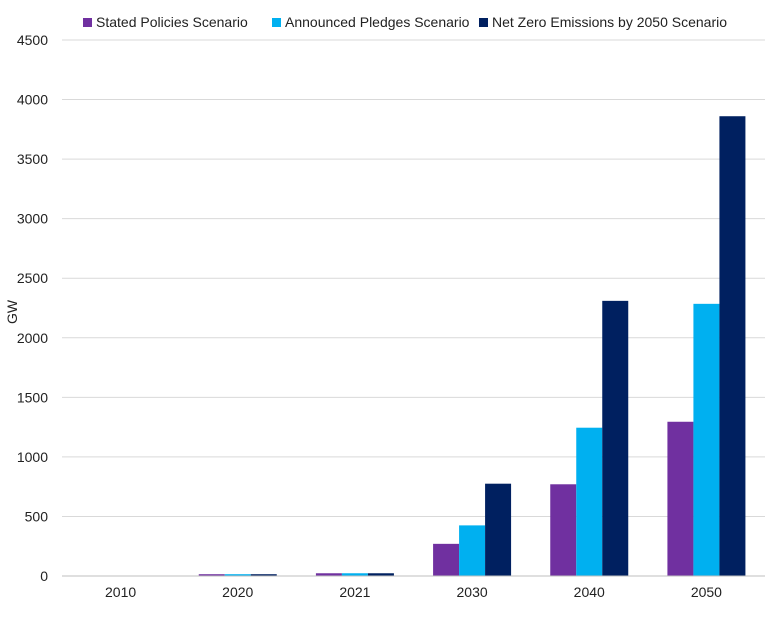 Image resolution: width=770 pixels, height=619 pixels. I want to click on y-tick-label: 3000, so click(32, 219).